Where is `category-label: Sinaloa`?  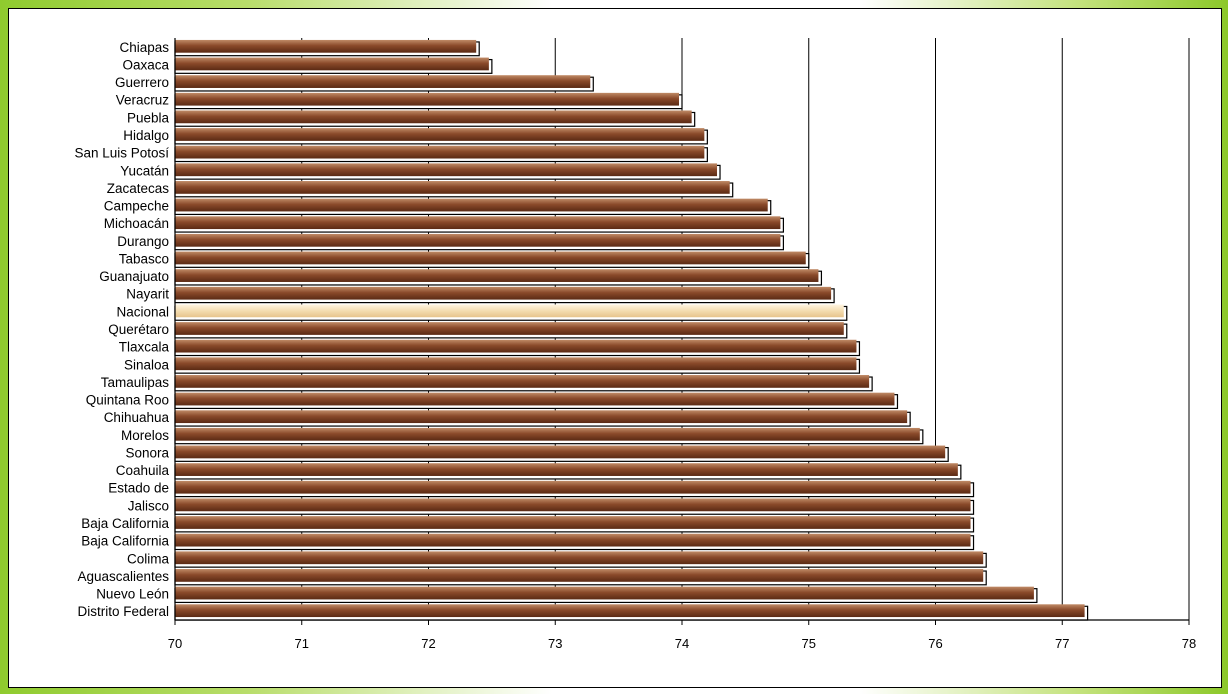
category-label: Sinaloa is located at coordinates (147, 364).